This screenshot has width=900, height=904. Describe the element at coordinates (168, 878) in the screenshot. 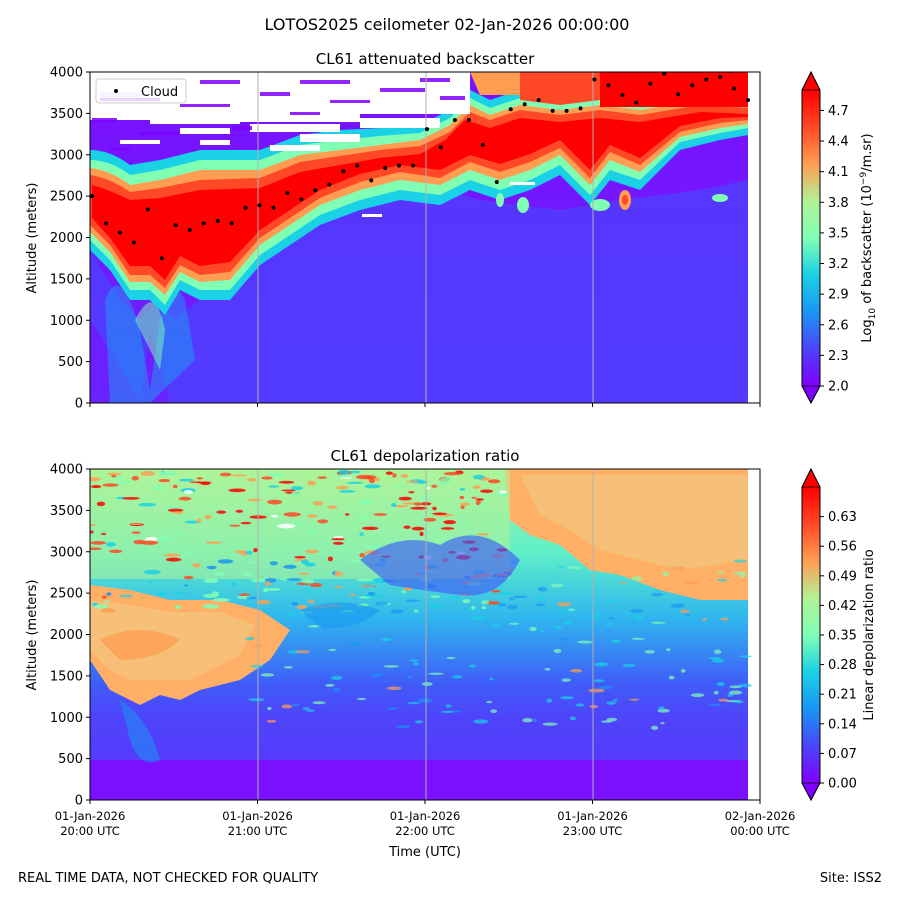

I see `quality-disclaimer: REAL TIME DATA, NOT CHECKED FOR QUALITY` at that location.